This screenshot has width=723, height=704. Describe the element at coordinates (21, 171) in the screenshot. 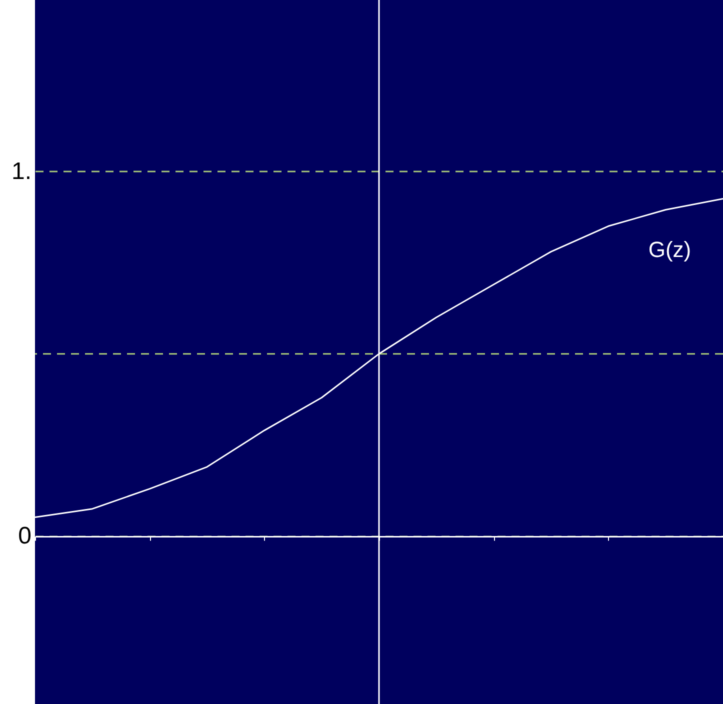

I see `y-tick-label: 1.` at that location.